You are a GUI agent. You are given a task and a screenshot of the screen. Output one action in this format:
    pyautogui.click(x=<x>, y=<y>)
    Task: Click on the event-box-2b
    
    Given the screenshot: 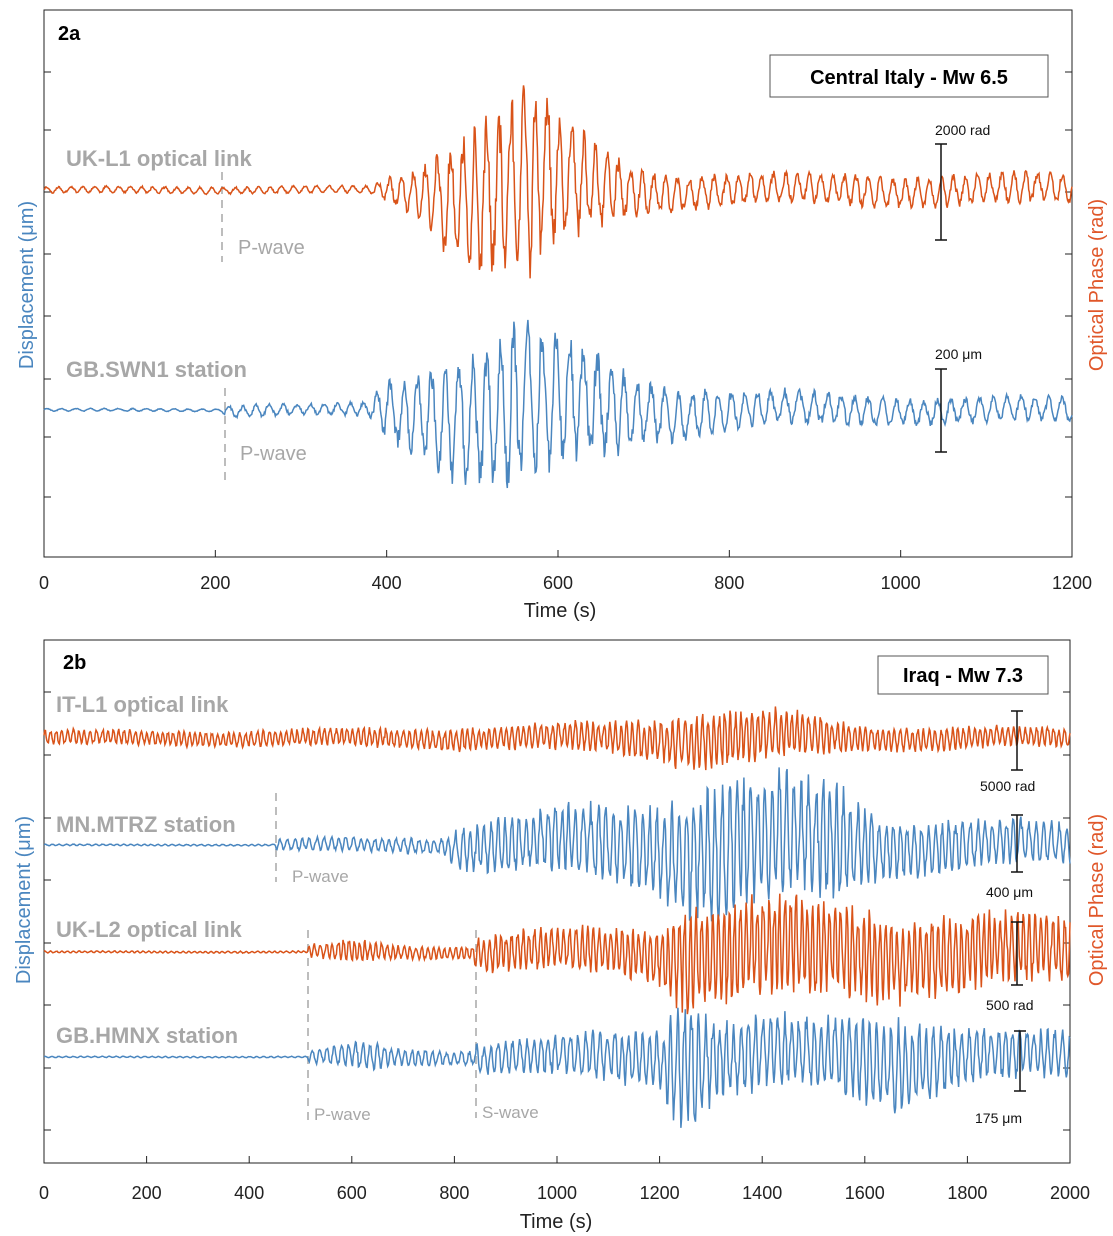 What is the action you would take?
    pyautogui.click(x=963, y=675)
    